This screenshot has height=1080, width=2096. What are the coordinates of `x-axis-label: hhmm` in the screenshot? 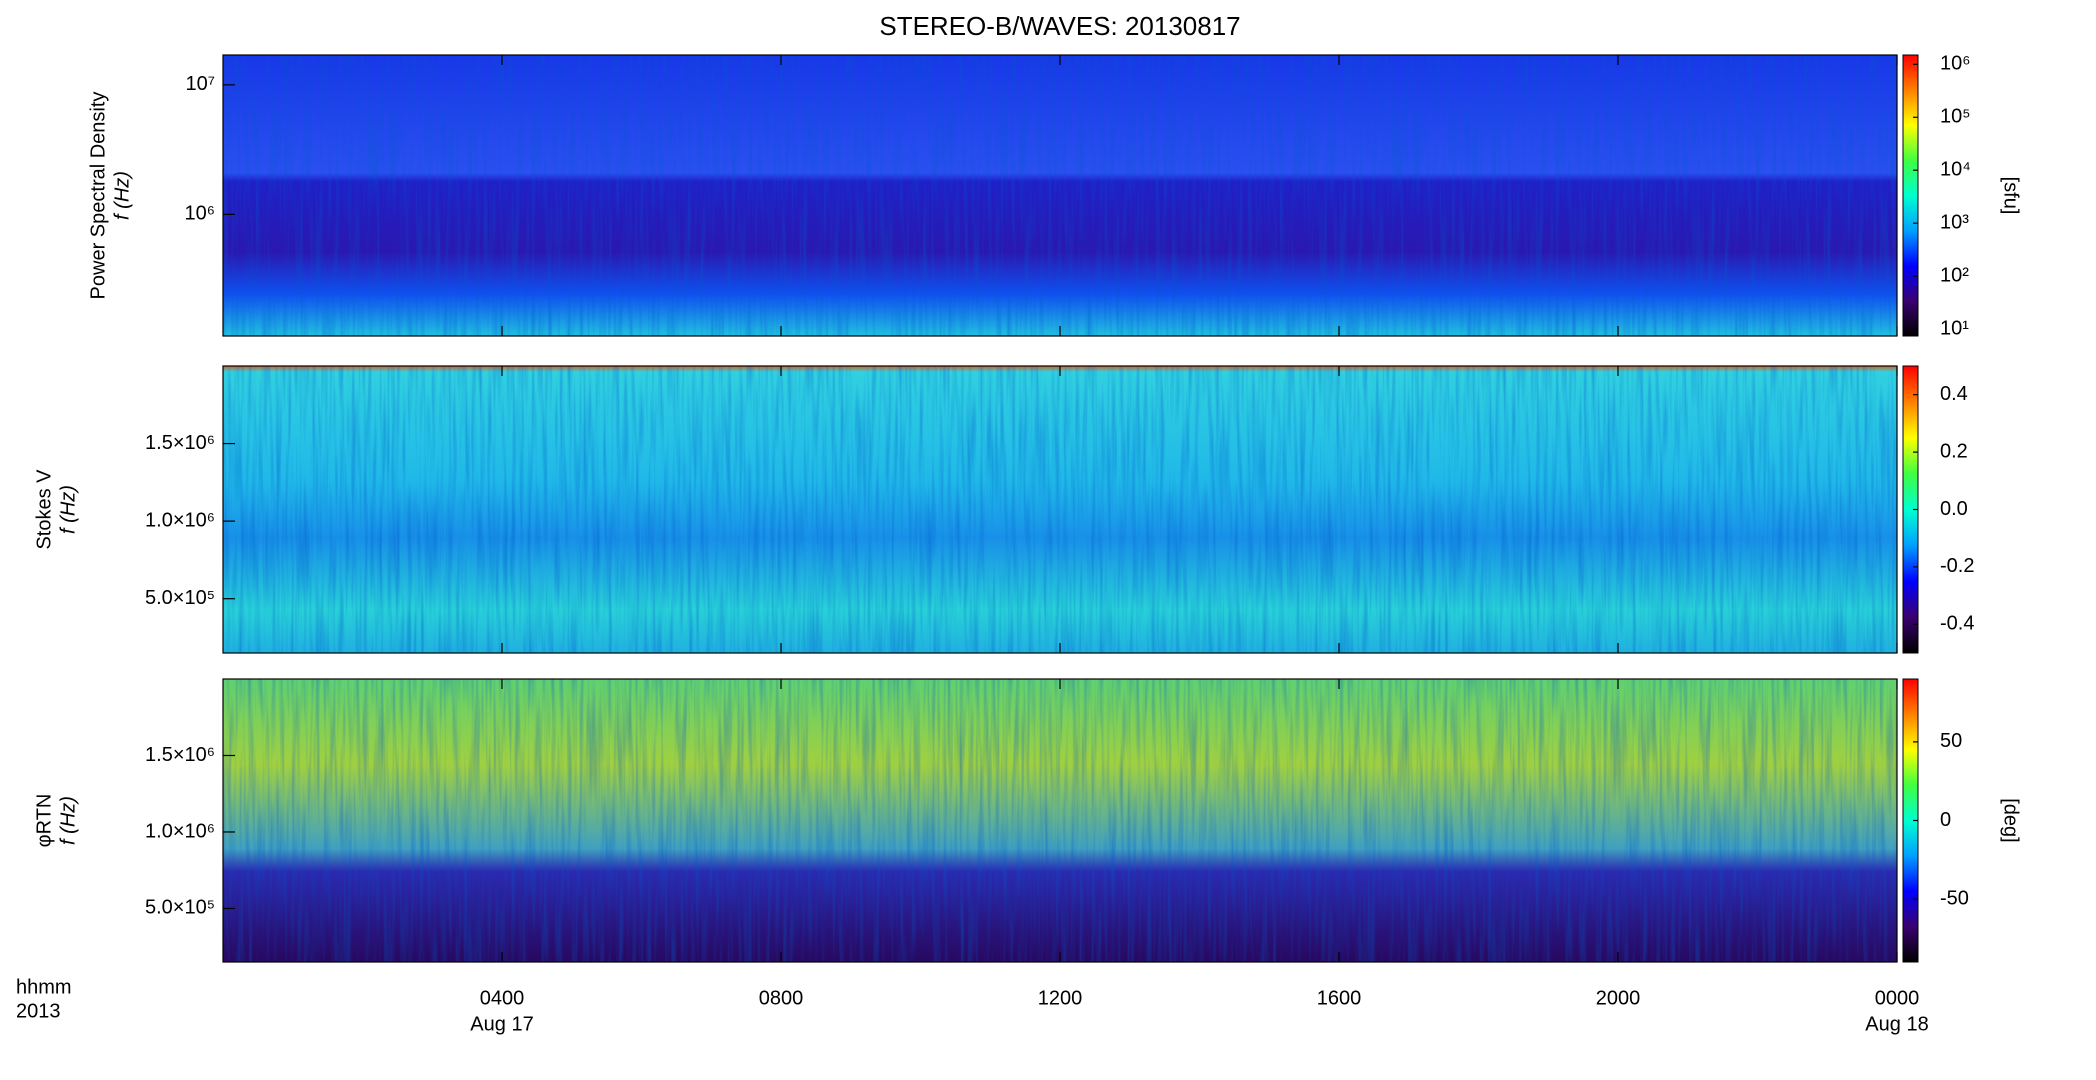 It's located at (44, 987).